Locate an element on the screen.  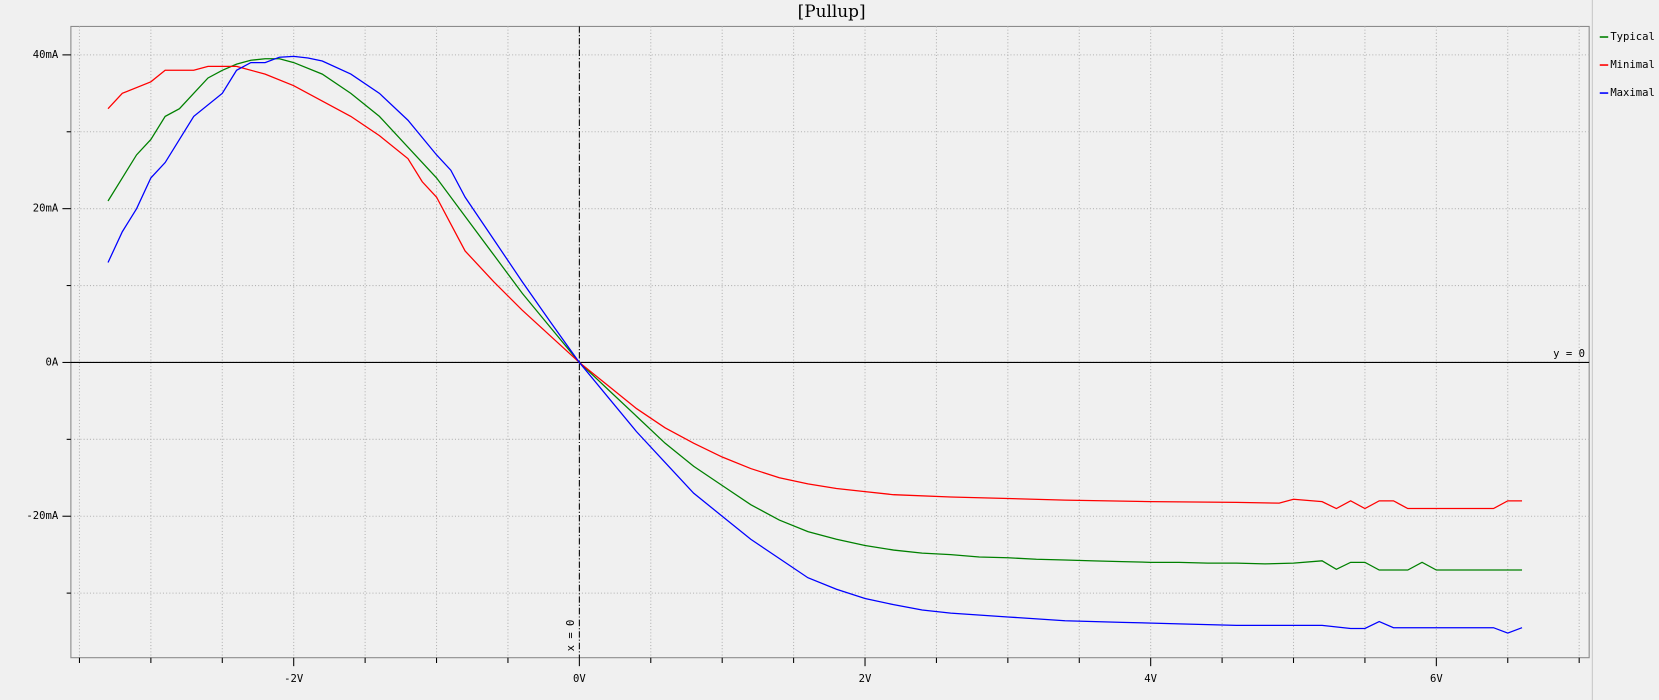
annotation: x = 0 is located at coordinates (571, 636).